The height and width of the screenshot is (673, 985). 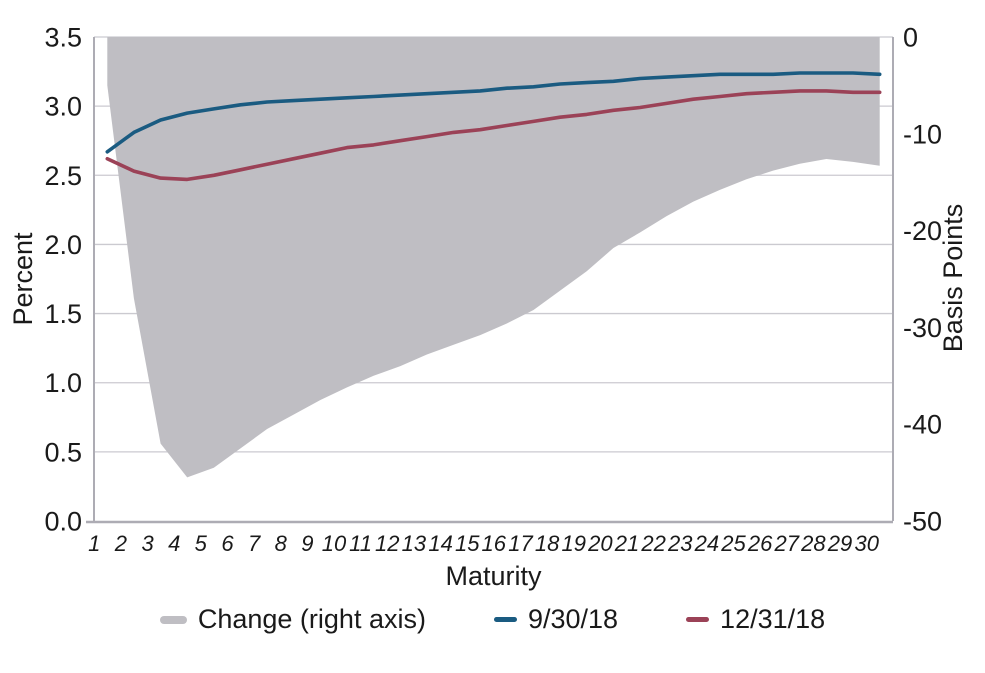 I want to click on left-axis-tick-label: 0.5, so click(x=63, y=452).